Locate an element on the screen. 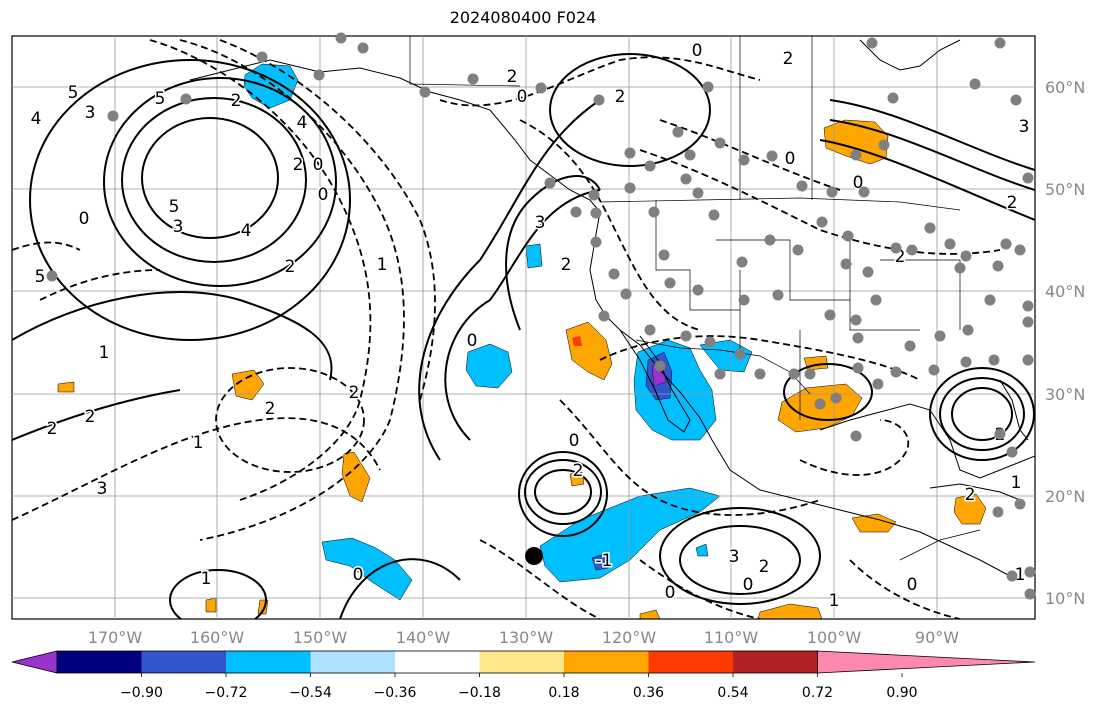 The image size is (1105, 712). lon-label: 130°W is located at coordinates (526, 637).